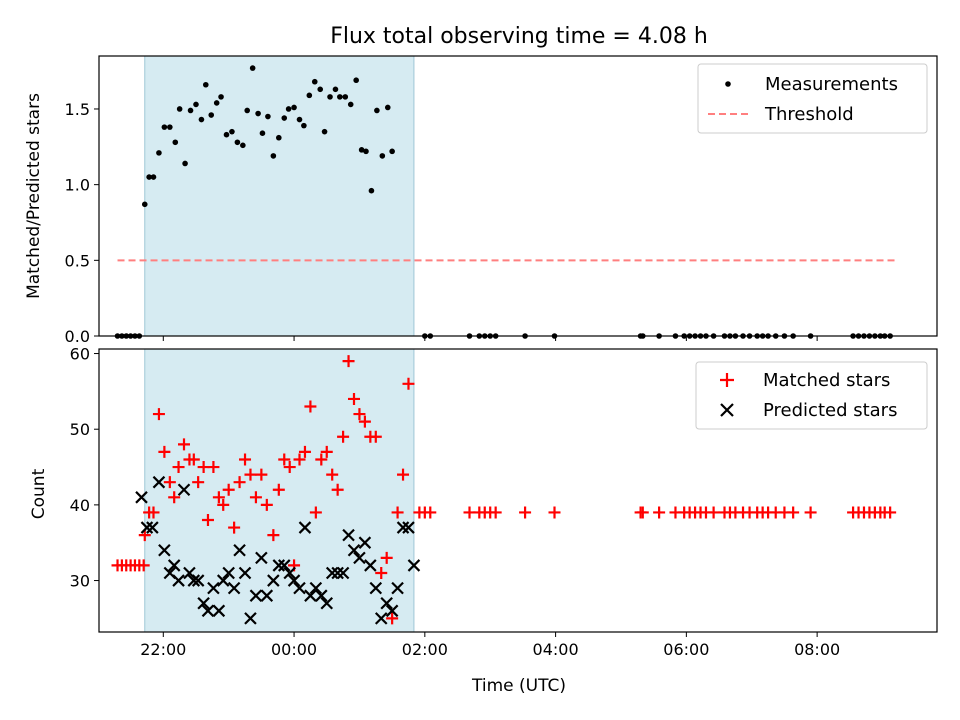 The height and width of the screenshot is (720, 960). Describe the element at coordinates (728, 84) in the screenshot. I see `legend-measurements-marker` at that location.